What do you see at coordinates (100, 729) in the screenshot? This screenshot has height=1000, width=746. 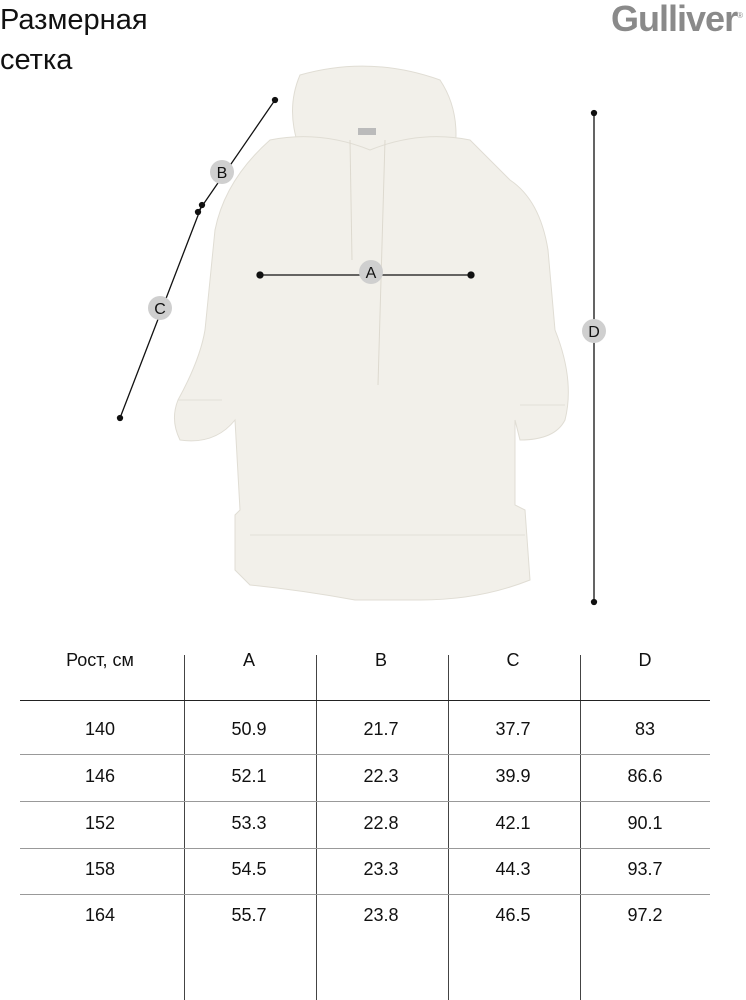 I see `table-cell: 140` at bounding box center [100, 729].